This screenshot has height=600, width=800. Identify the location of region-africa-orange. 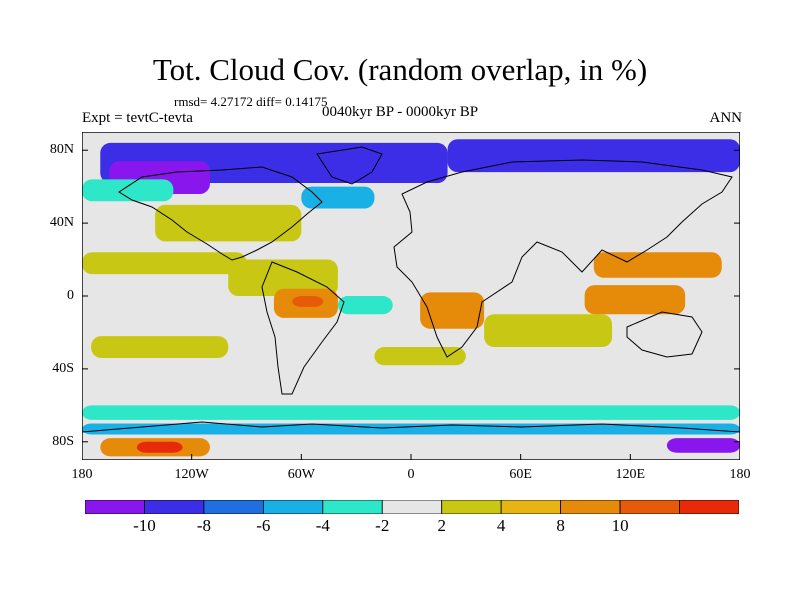
(452, 310).